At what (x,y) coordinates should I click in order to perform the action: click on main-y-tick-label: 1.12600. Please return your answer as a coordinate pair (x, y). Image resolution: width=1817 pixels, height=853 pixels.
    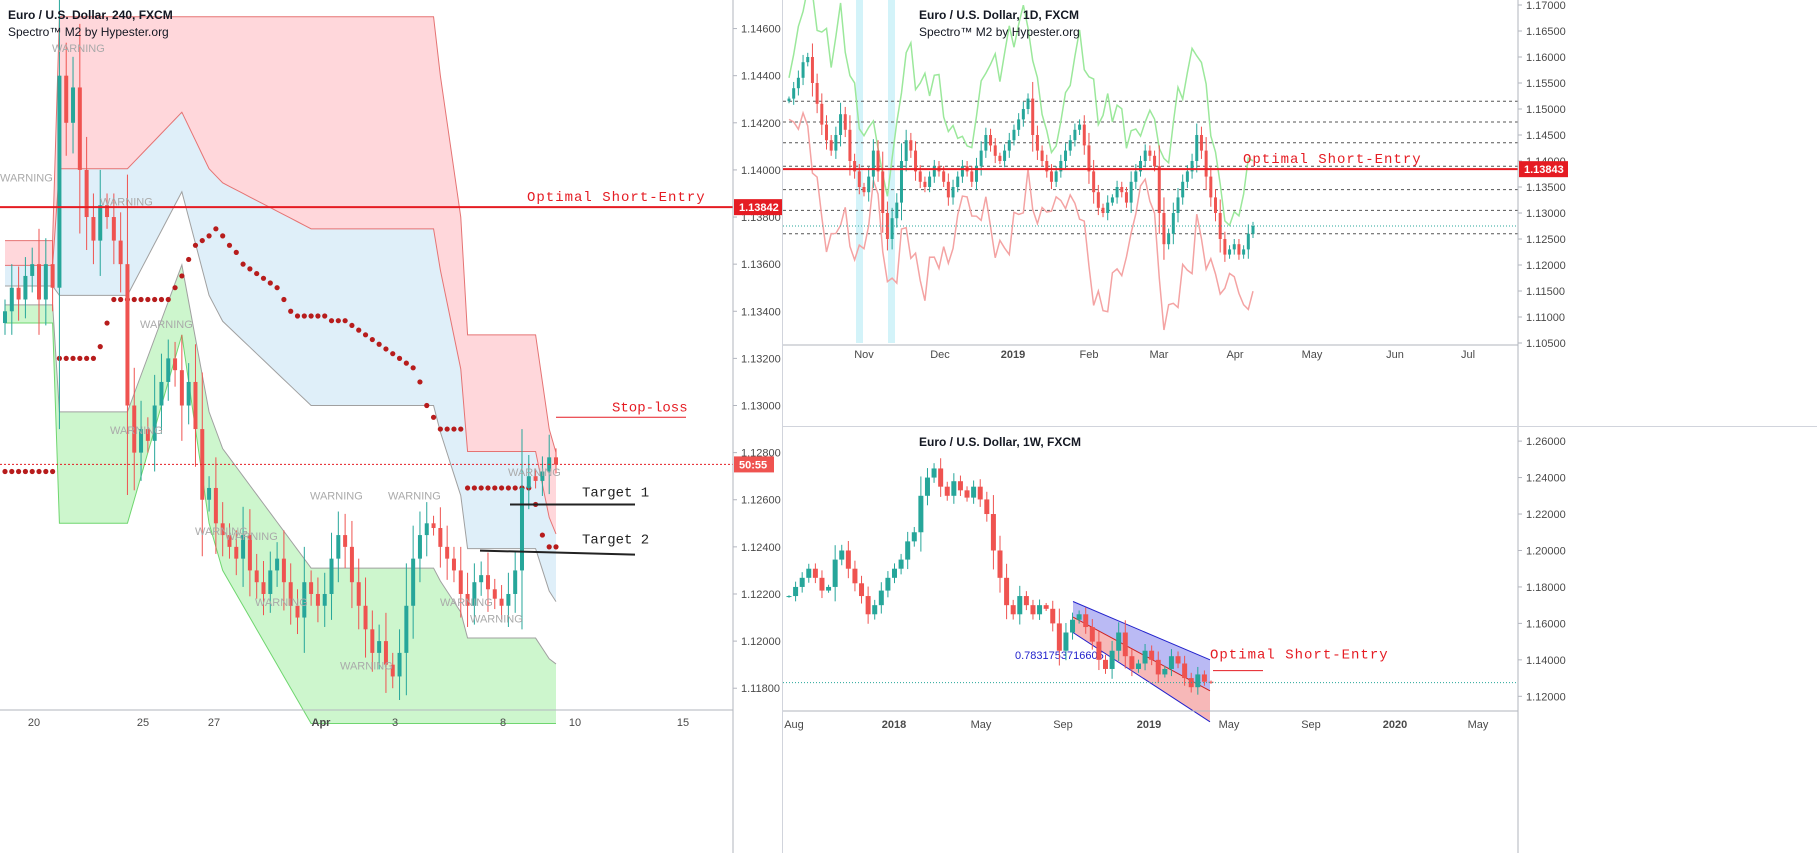
    Looking at the image, I should click on (761, 501).